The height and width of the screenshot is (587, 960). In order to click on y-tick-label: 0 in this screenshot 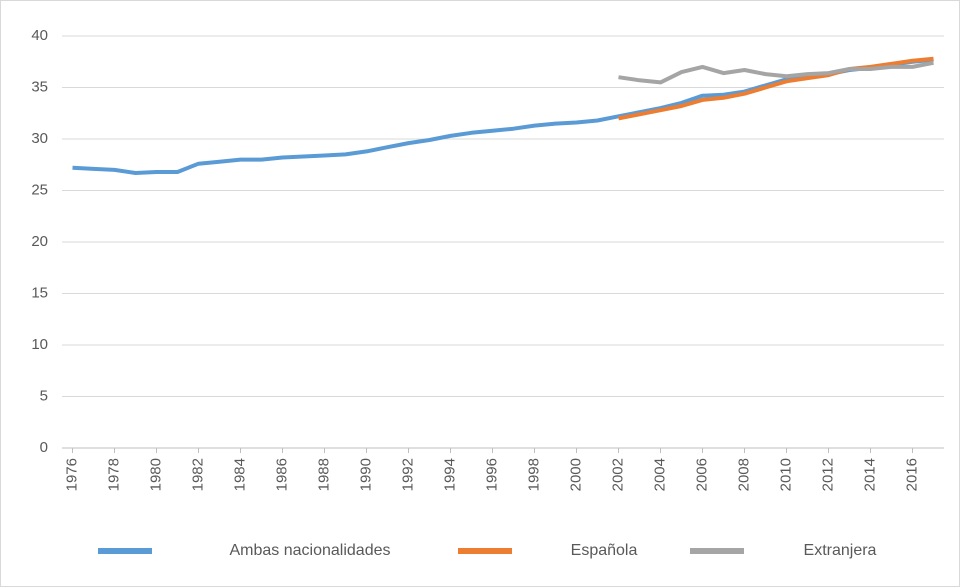, I will do `click(44, 447)`.